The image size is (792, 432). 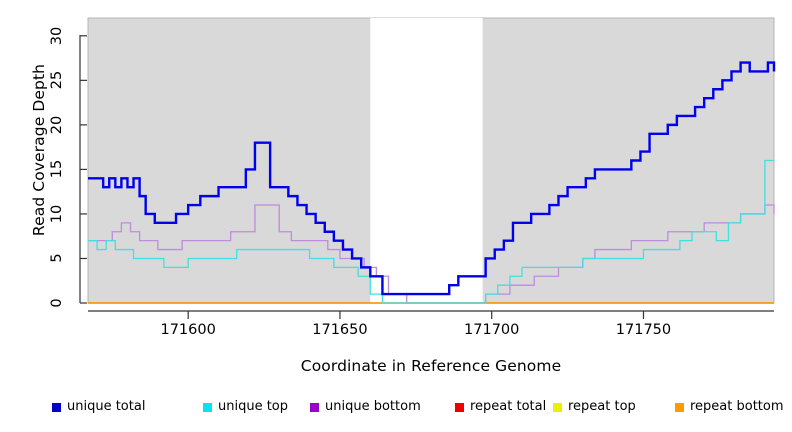 I want to click on legend-item-unique-total: unique total, so click(x=98, y=407).